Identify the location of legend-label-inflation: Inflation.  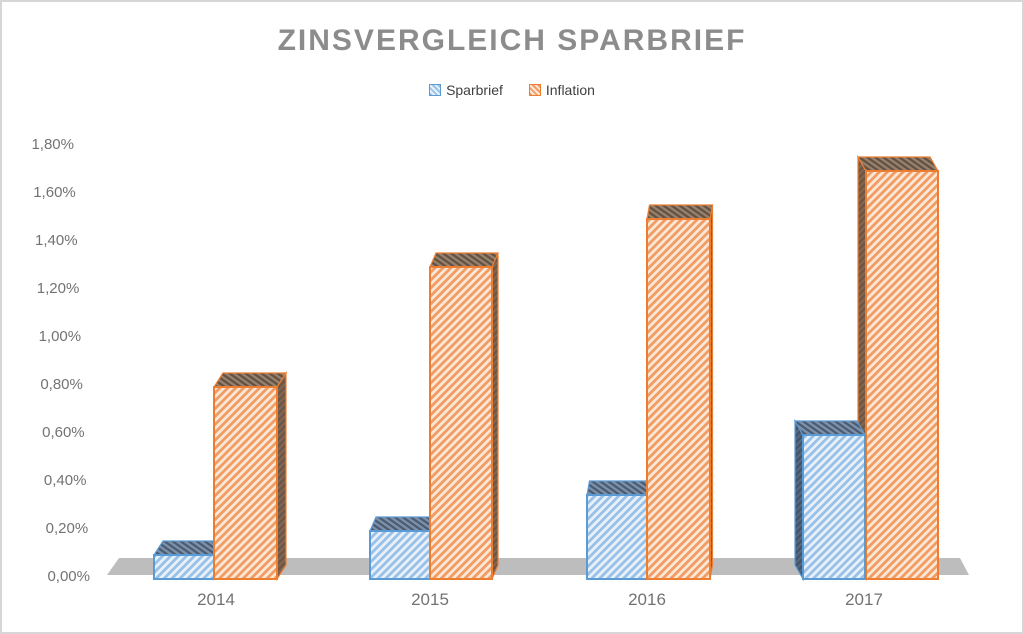
(570, 90).